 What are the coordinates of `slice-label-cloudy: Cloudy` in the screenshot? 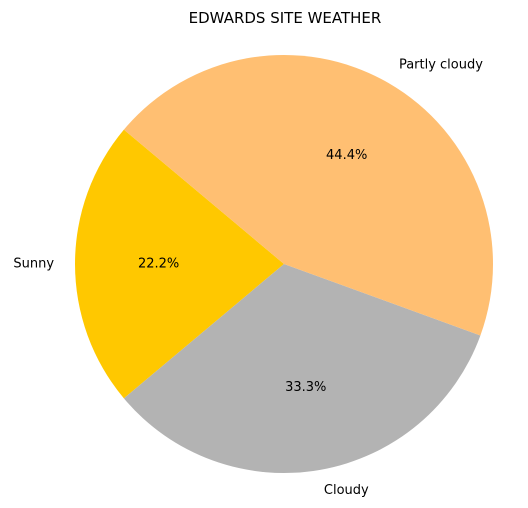 It's located at (346, 490).